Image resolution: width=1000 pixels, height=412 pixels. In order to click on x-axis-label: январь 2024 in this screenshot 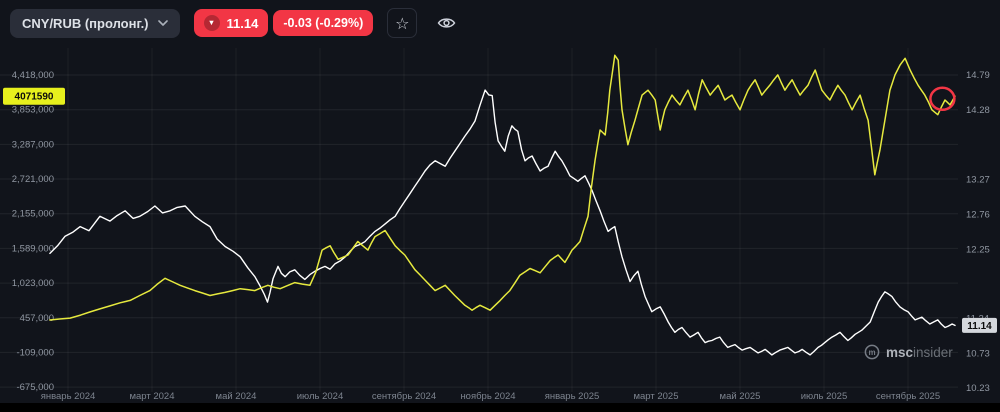, I will do `click(68, 396)`.